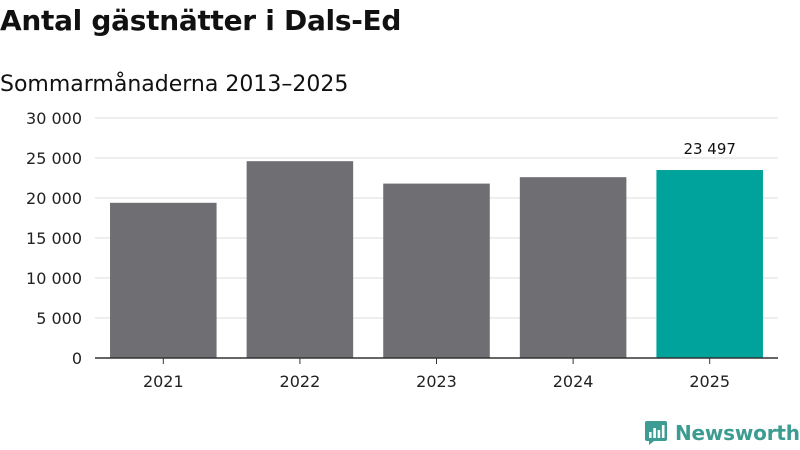  I want to click on x-tick-label: 2024, so click(573, 381).